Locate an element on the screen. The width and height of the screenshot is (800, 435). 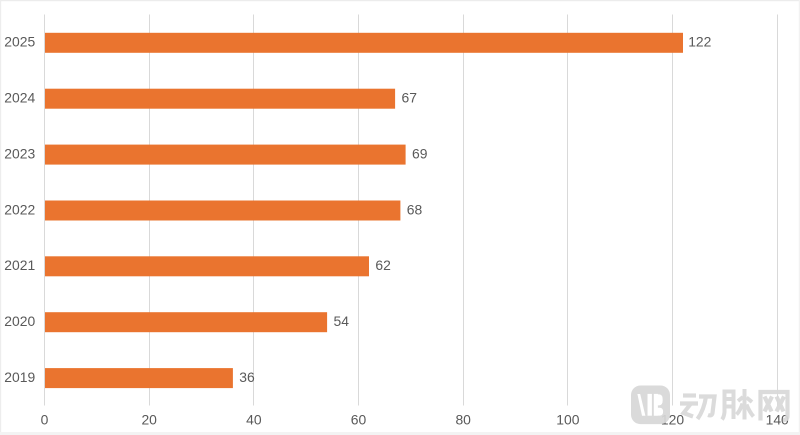
svg-text: 60 is located at coordinates (359, 420).